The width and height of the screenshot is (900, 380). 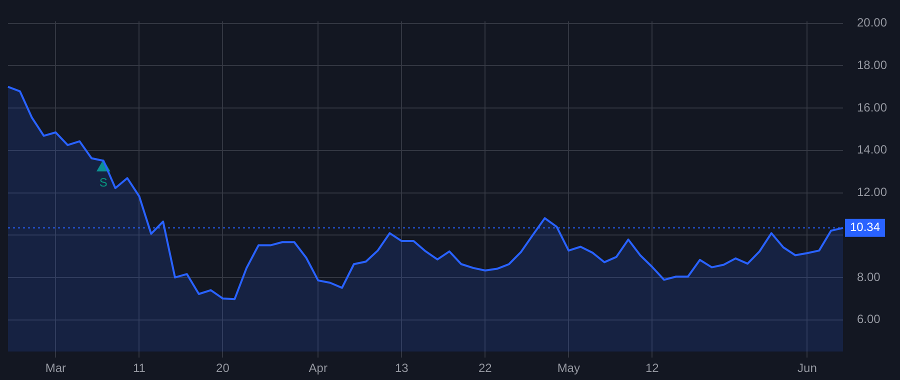 What do you see at coordinates (865, 227) in the screenshot?
I see `ref-line-label: 10.34` at bounding box center [865, 227].